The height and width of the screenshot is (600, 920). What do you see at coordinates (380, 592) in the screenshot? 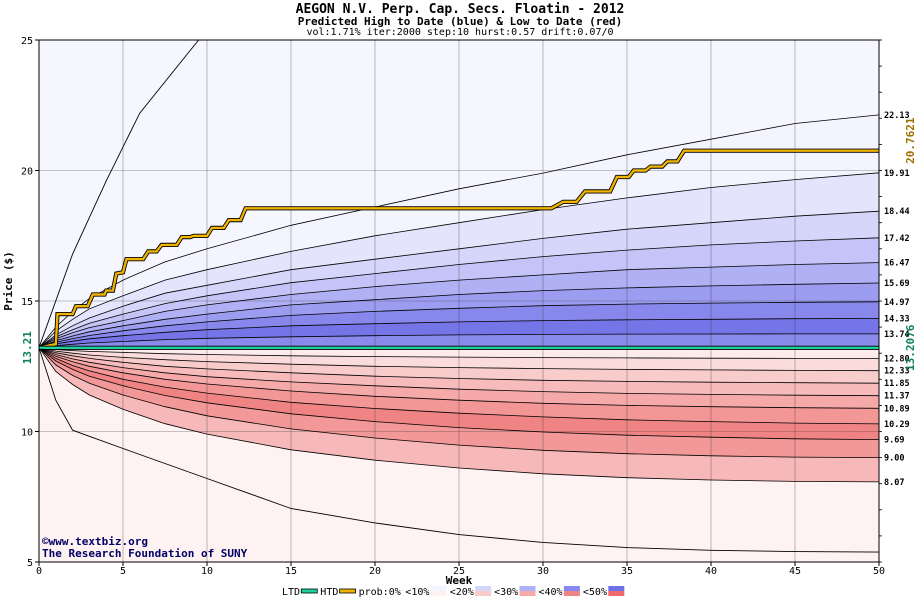
I see `legend-label-2: prob:0%` at bounding box center [380, 592].